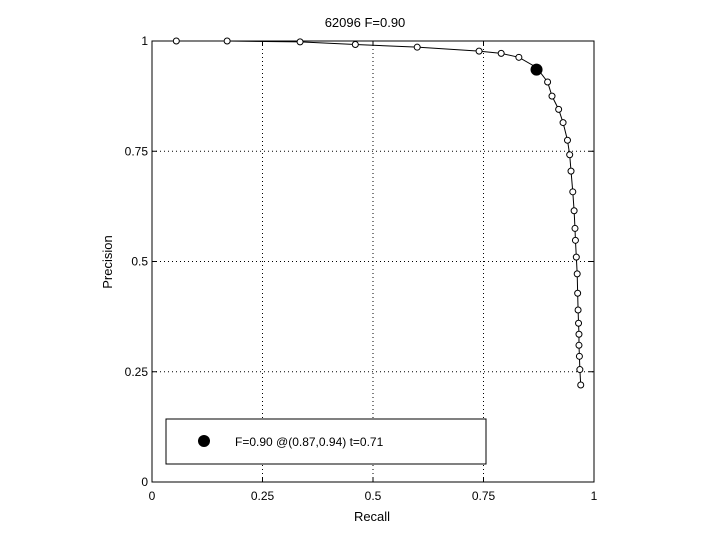  Describe the element at coordinates (144, 482) in the screenshot. I see `y-tick-label: 0` at that location.